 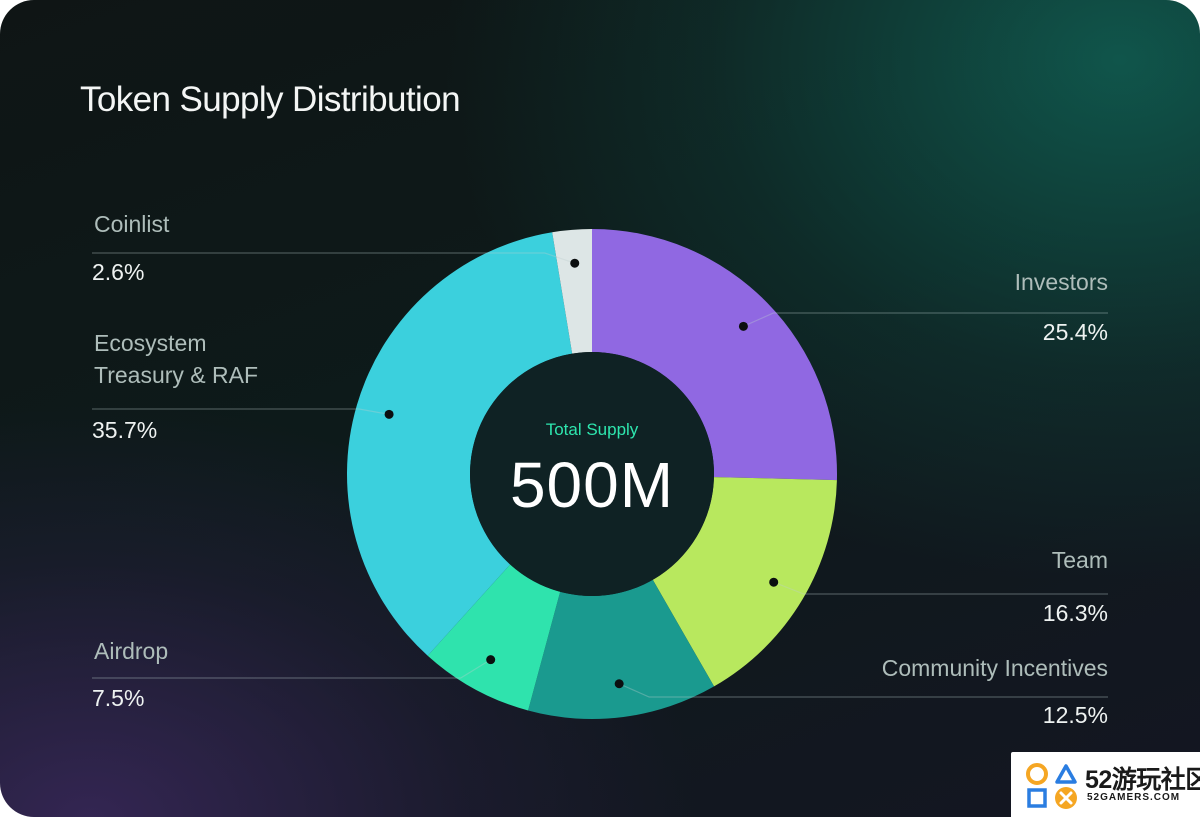 What do you see at coordinates (744, 582) in the screenshot?
I see `slice-team` at bounding box center [744, 582].